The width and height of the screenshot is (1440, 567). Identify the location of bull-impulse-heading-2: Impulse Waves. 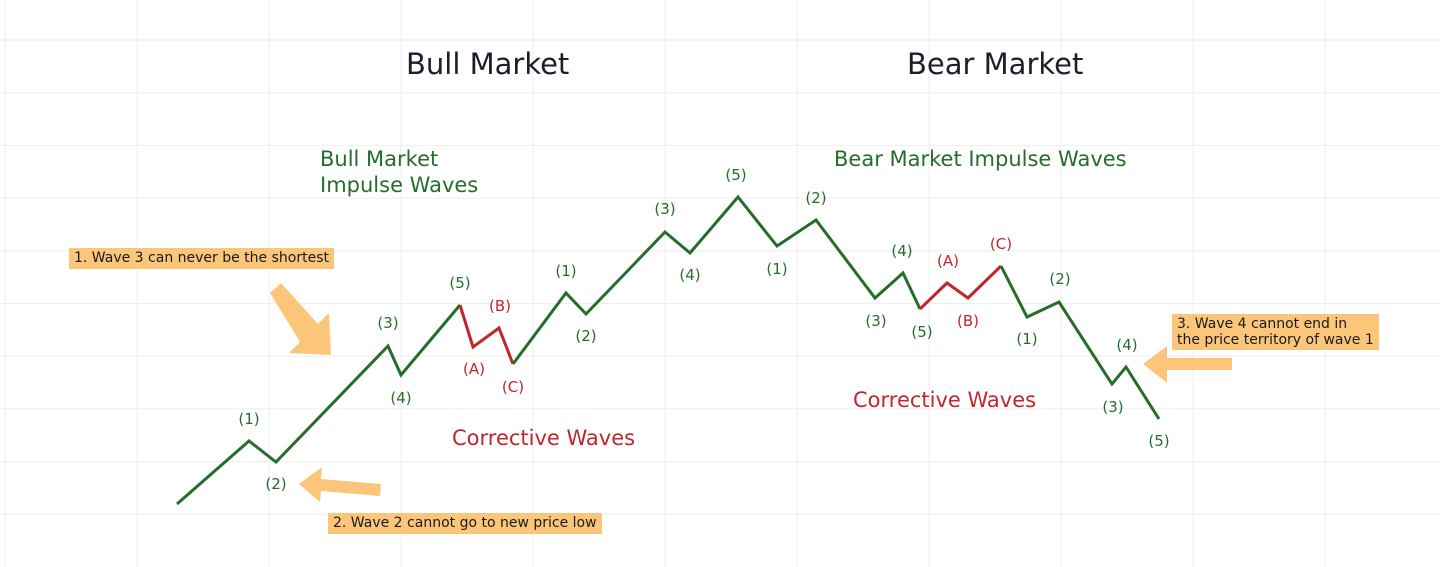
(399, 185).